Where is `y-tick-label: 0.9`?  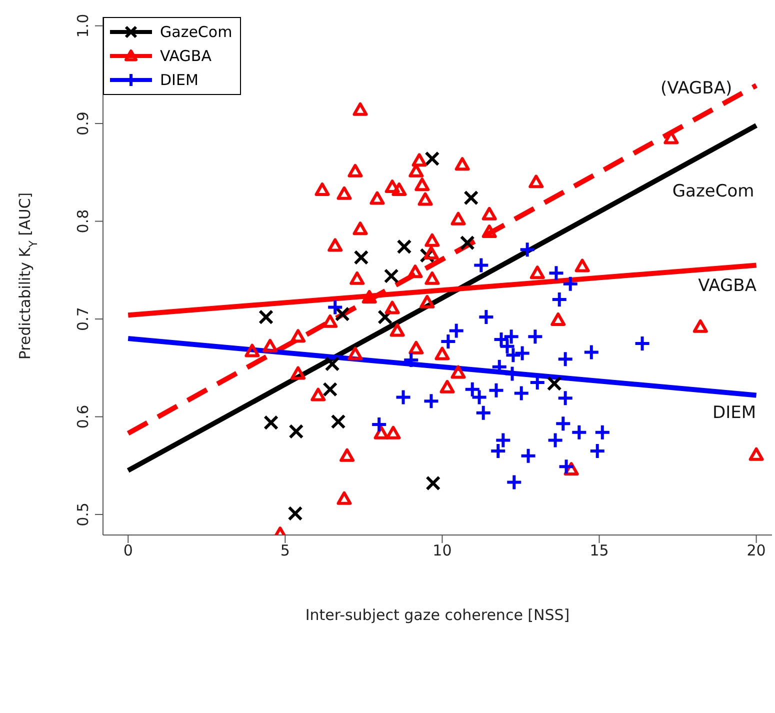
y-tick-label: 0.9 is located at coordinates (83, 124).